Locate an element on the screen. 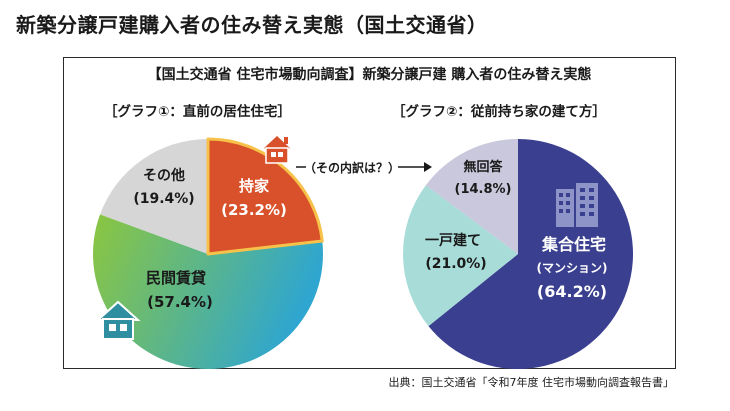 This screenshot has height=411, width=730. pie1-slice-private-rental is located at coordinates (208, 292).